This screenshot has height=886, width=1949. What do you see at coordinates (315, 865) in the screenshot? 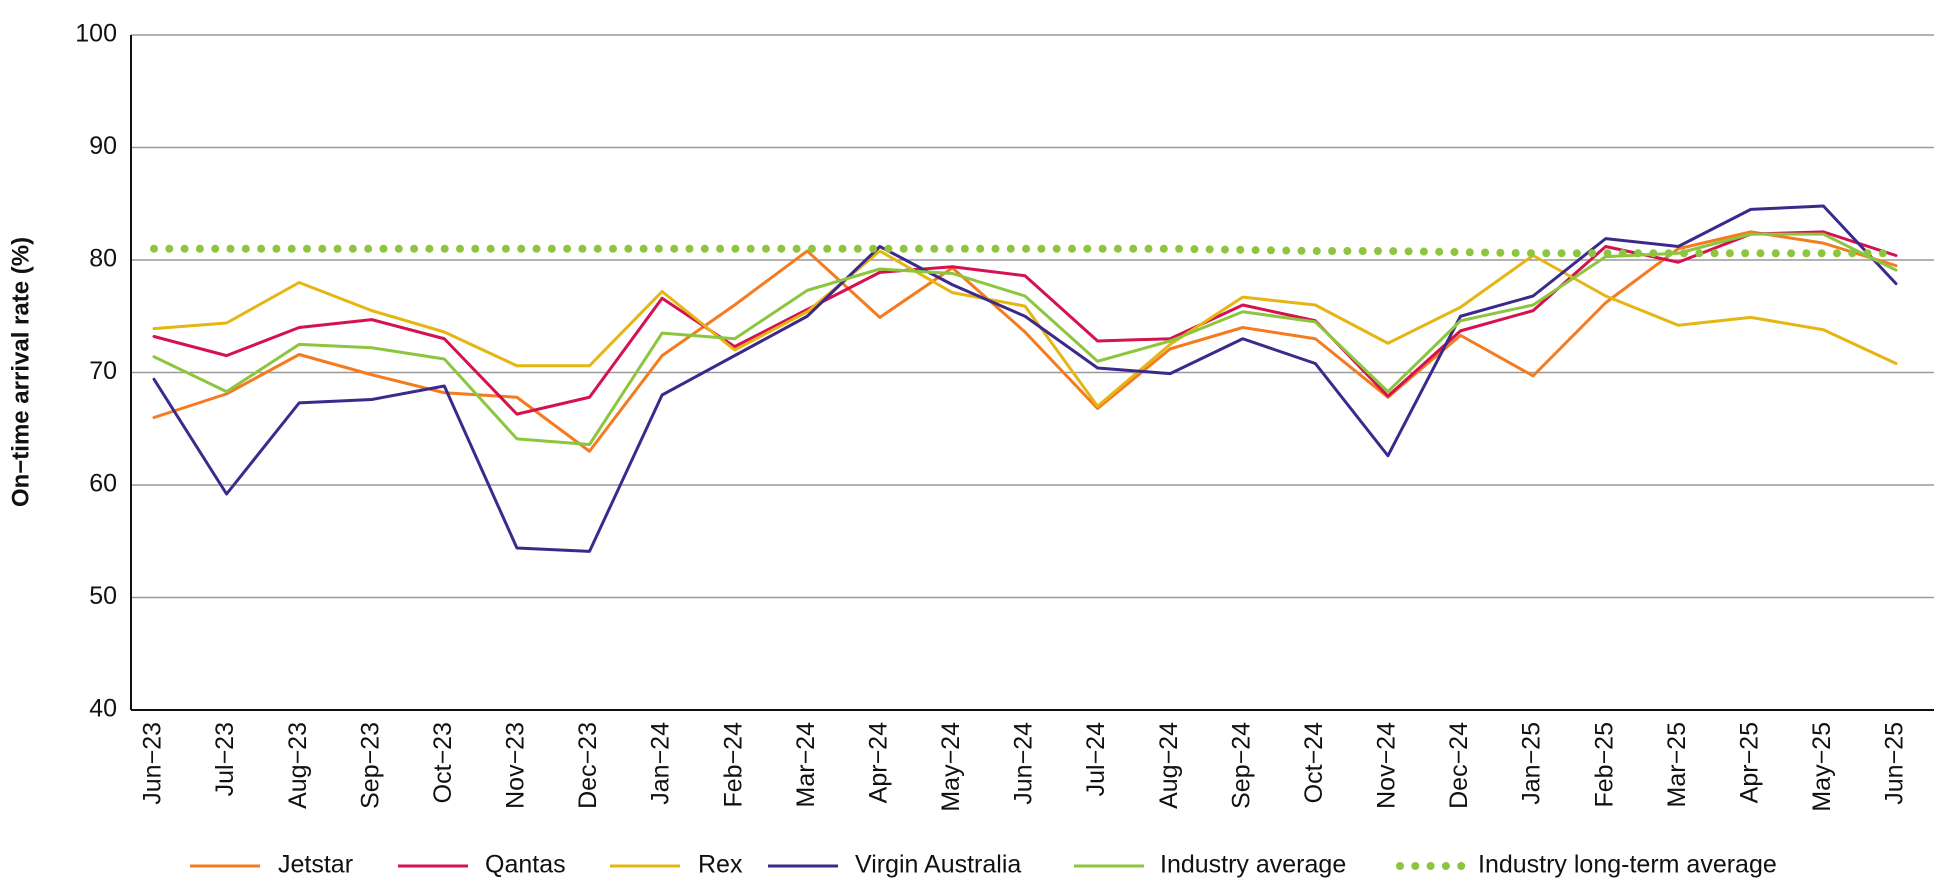
I see `legend-label: Jetstar` at bounding box center [315, 865].